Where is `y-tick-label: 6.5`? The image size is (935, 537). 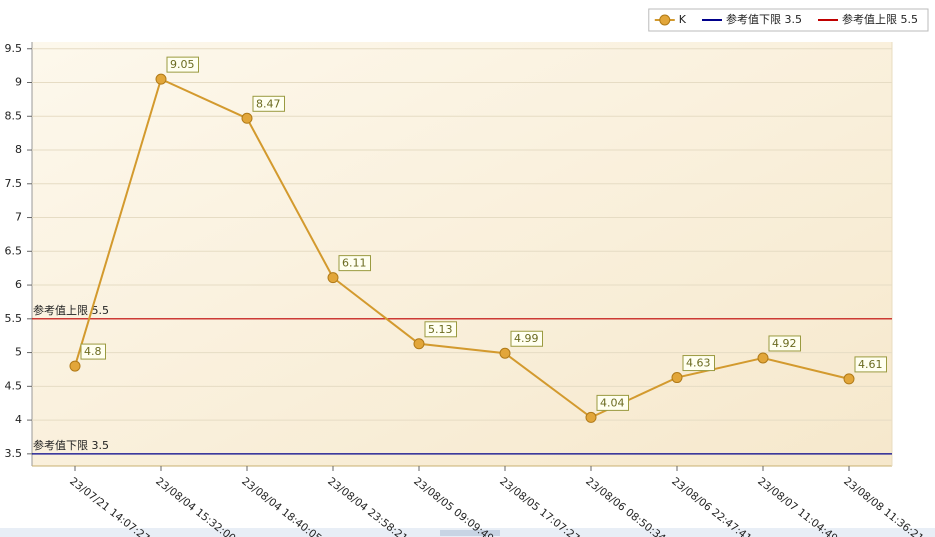
y-tick-label: 6.5 is located at coordinates (14, 250).